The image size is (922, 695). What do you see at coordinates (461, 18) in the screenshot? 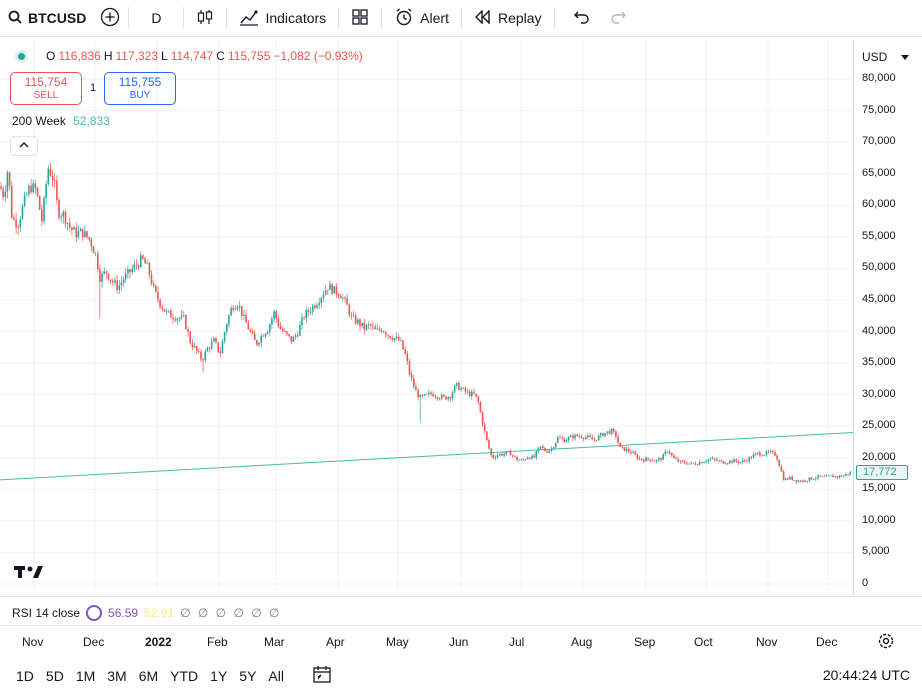
I see `top-toolbar: BTCUSD D Indicators Alert` at bounding box center [461, 18].